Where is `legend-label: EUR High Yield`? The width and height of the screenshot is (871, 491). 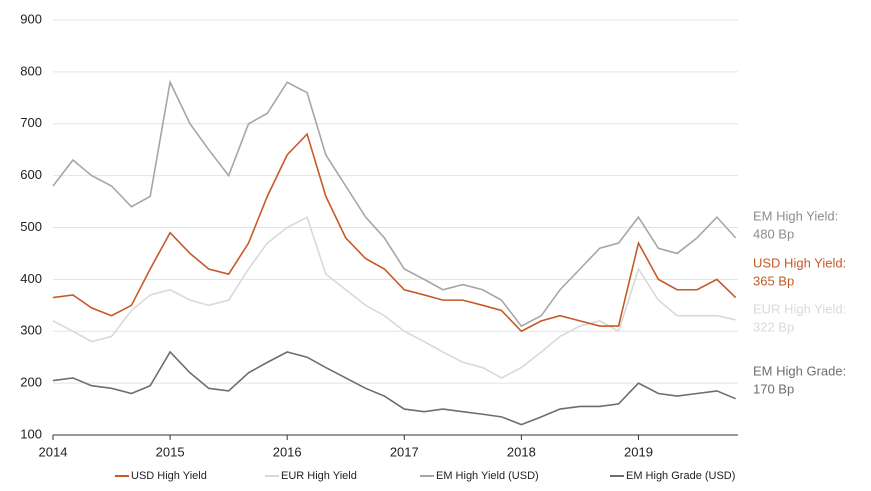 legend-label: EUR High Yield is located at coordinates (319, 476).